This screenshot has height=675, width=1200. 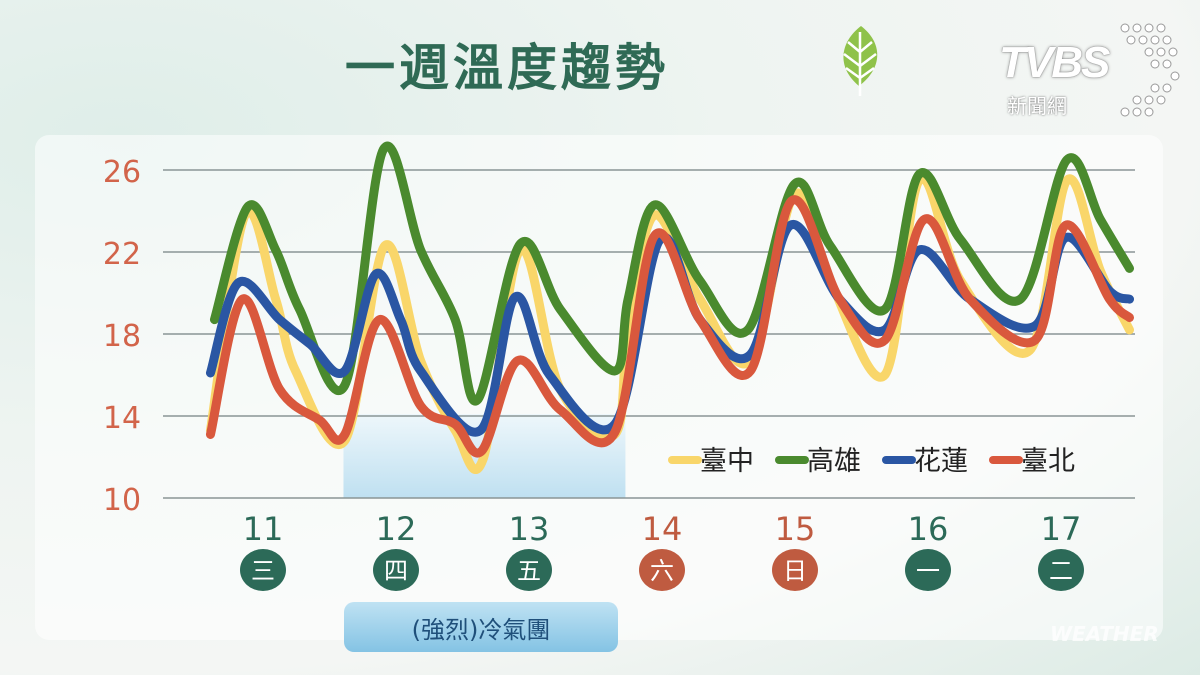 I want to click on tvbs-logo: TVBS 新聞網, so click(x=1087, y=68).